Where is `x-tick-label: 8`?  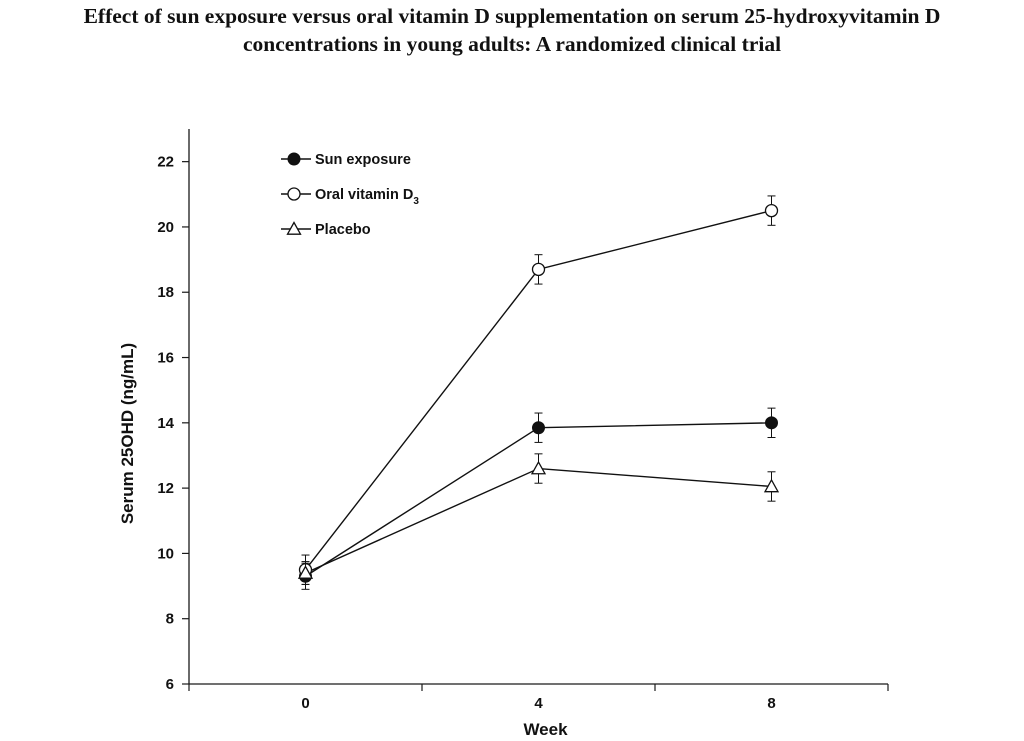 x-tick-label: 8 is located at coordinates (771, 703).